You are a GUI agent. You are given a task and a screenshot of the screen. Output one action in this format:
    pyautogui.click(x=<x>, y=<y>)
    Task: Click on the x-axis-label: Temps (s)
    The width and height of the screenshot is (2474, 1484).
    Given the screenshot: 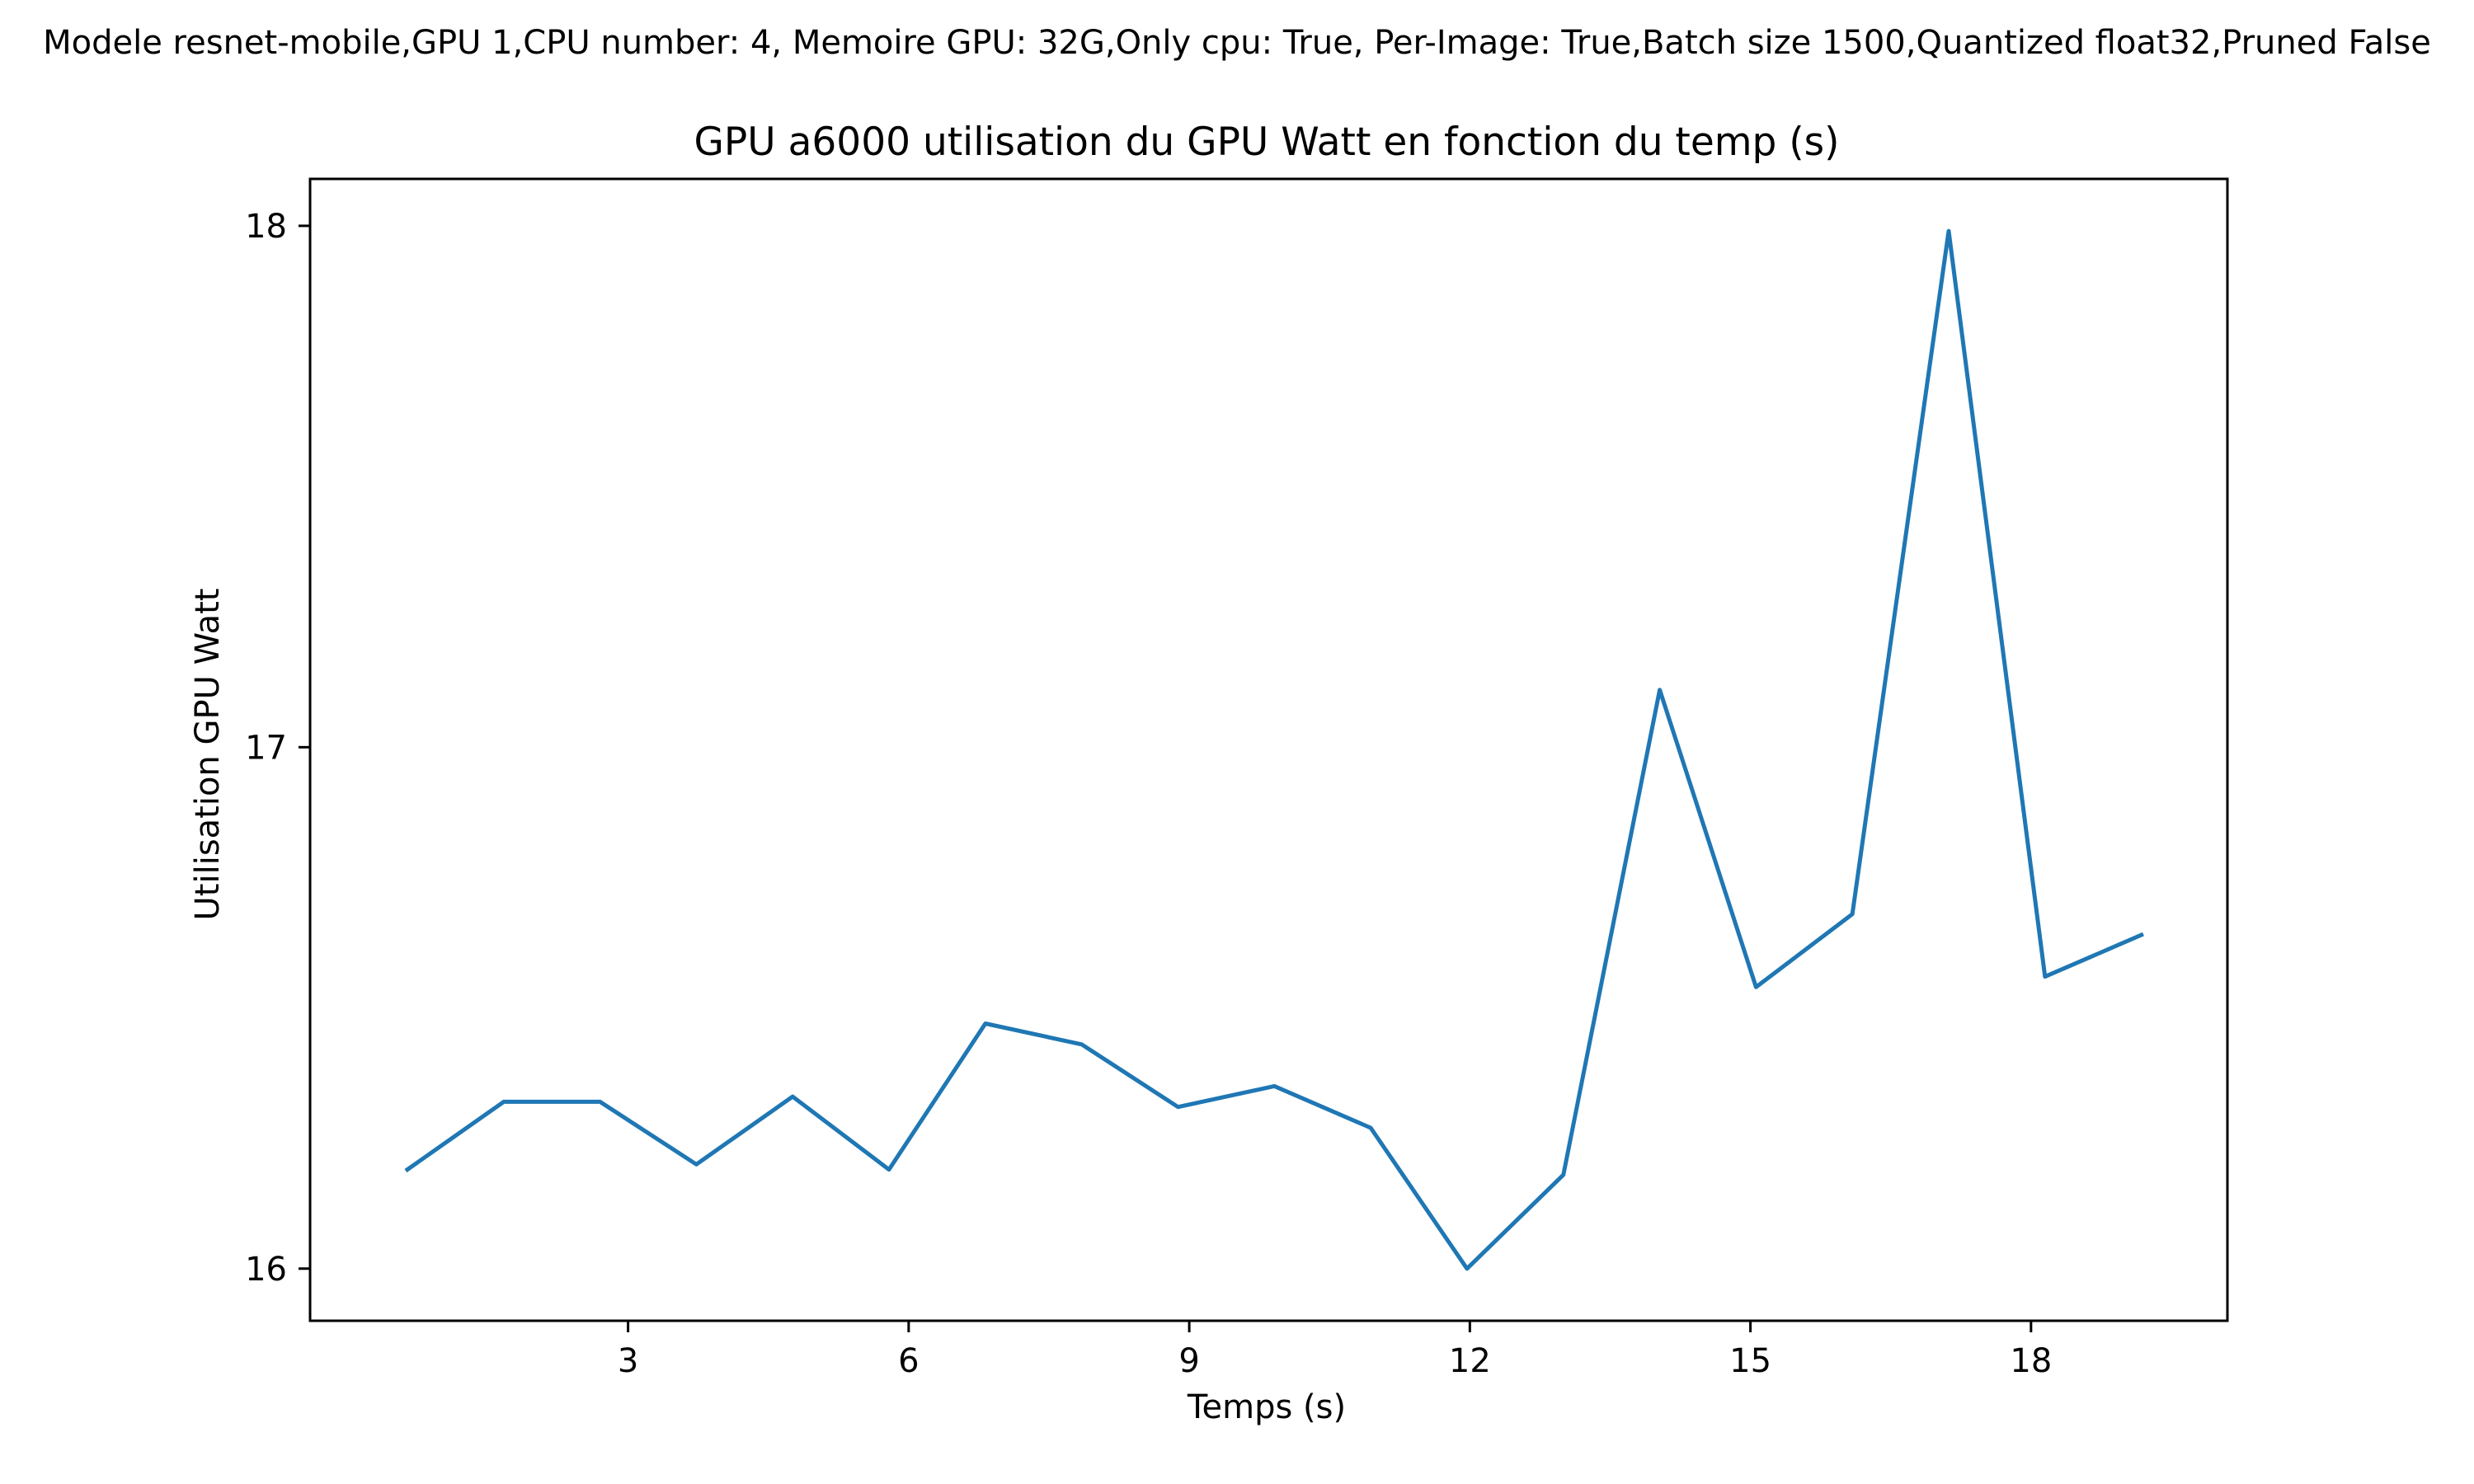 What is the action you would take?
    pyautogui.click(x=1266, y=1407)
    